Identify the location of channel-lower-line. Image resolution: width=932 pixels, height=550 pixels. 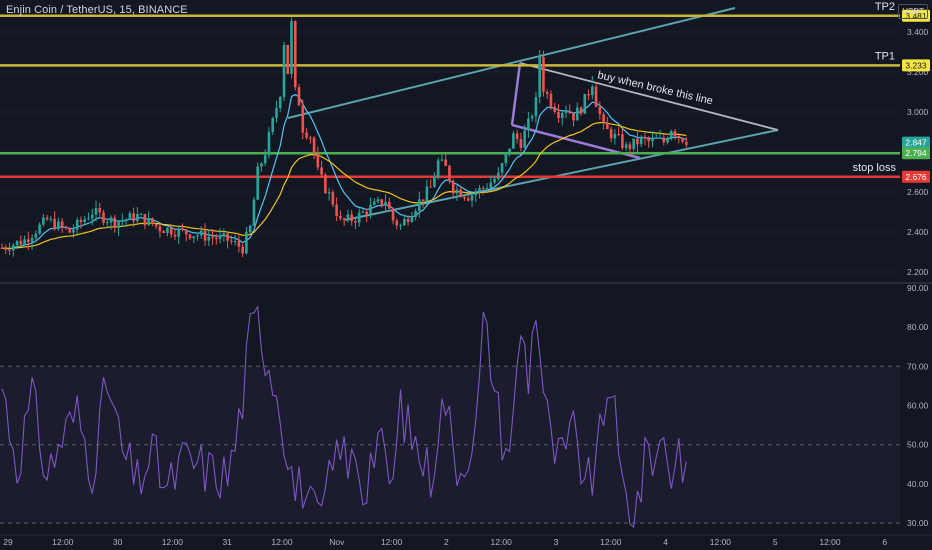
(561, 175).